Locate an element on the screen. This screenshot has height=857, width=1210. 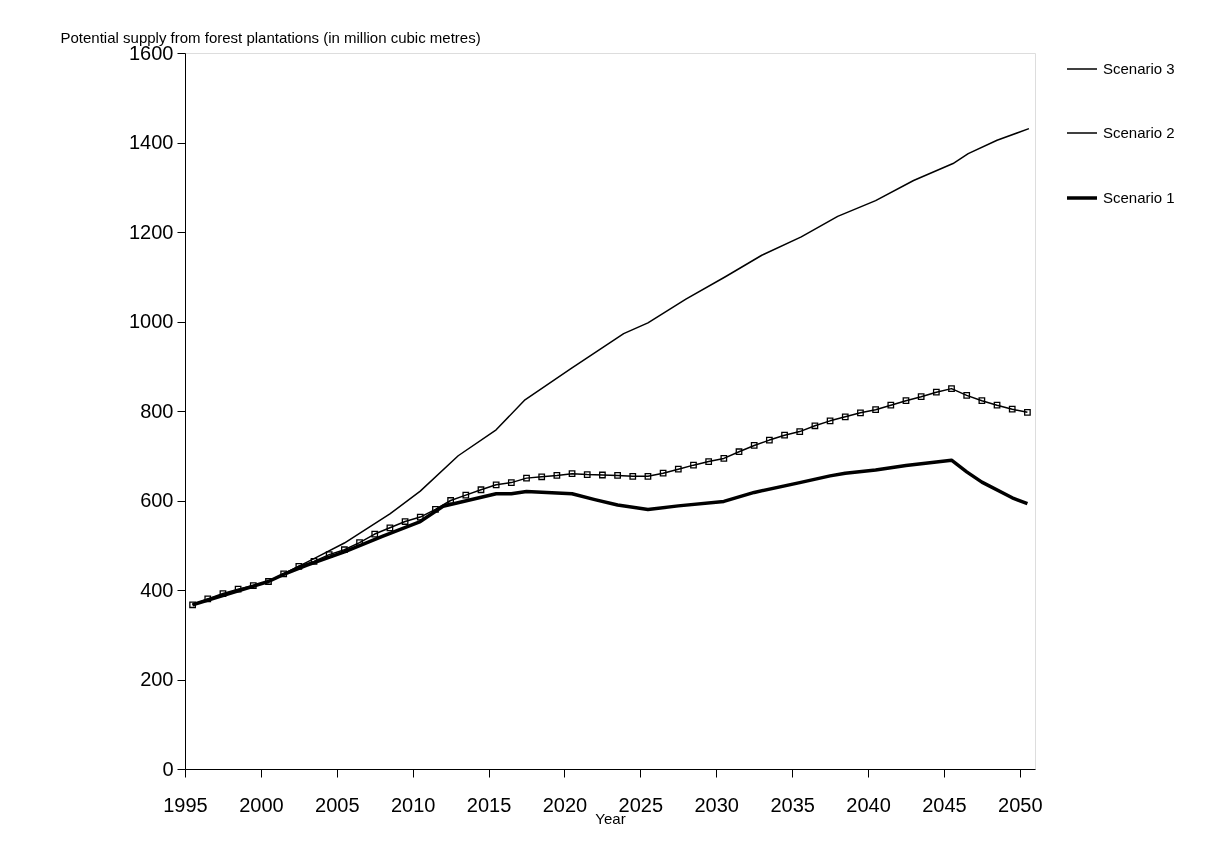
y-tick-label: 0 is located at coordinates (168, 768).